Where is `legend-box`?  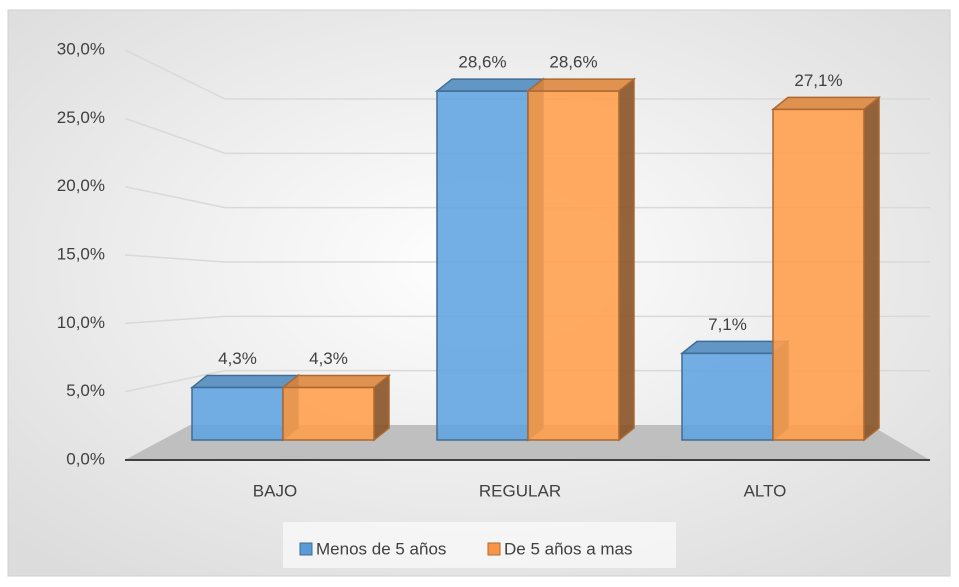
legend-box is located at coordinates (479, 545).